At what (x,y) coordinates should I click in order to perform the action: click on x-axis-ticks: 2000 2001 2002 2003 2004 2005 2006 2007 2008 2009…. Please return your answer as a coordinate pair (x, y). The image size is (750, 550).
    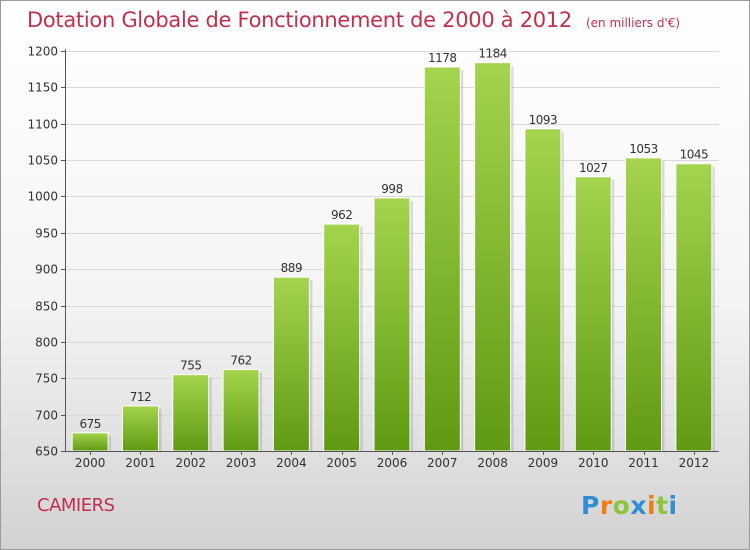
    Looking at the image, I should click on (392, 460).